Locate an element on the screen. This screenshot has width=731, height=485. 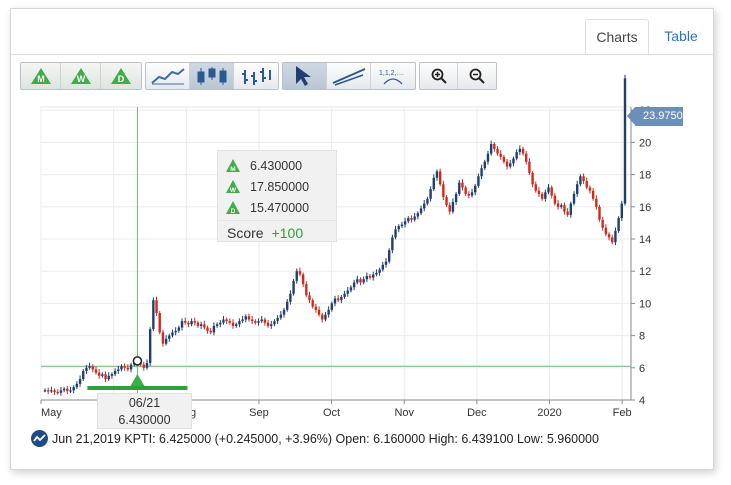
y-tick-label: 20 is located at coordinates (645, 143).